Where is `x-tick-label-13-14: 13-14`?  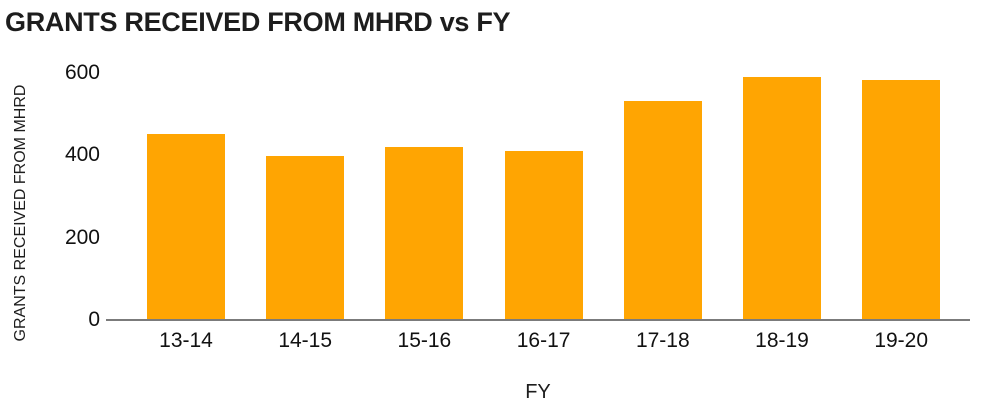 x-tick-label-13-14: 13-14 is located at coordinates (186, 340).